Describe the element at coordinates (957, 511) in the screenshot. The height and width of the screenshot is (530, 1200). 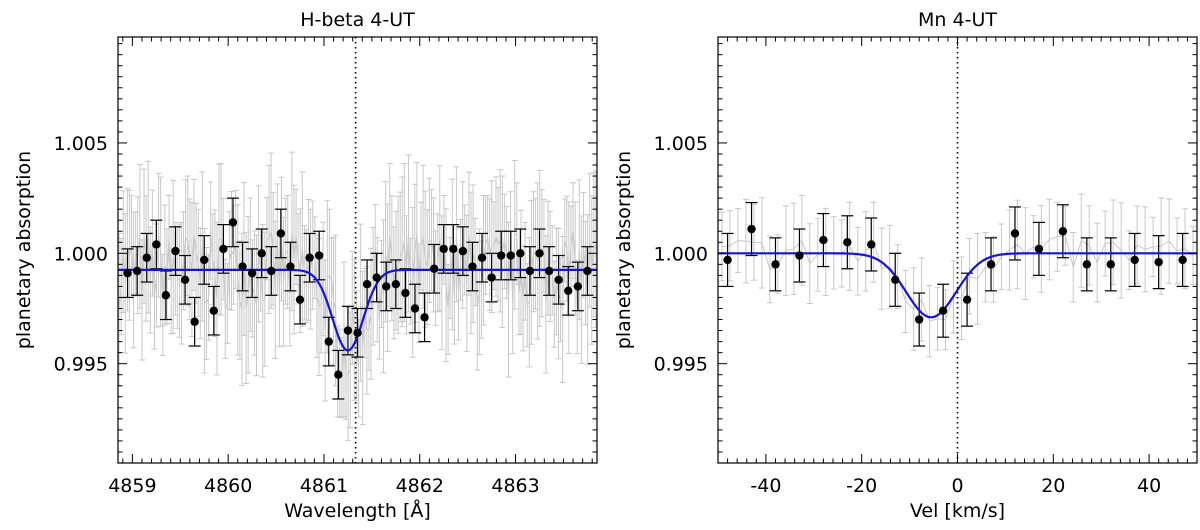
I see `x-axis-label: Vel [km/s]` at that location.